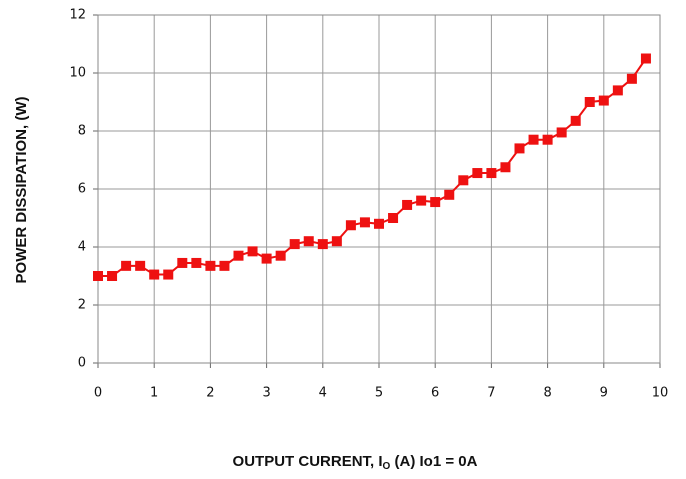 Image resolution: width=686 pixels, height=479 pixels. I want to click on y-tick-label: 2, so click(82, 305).